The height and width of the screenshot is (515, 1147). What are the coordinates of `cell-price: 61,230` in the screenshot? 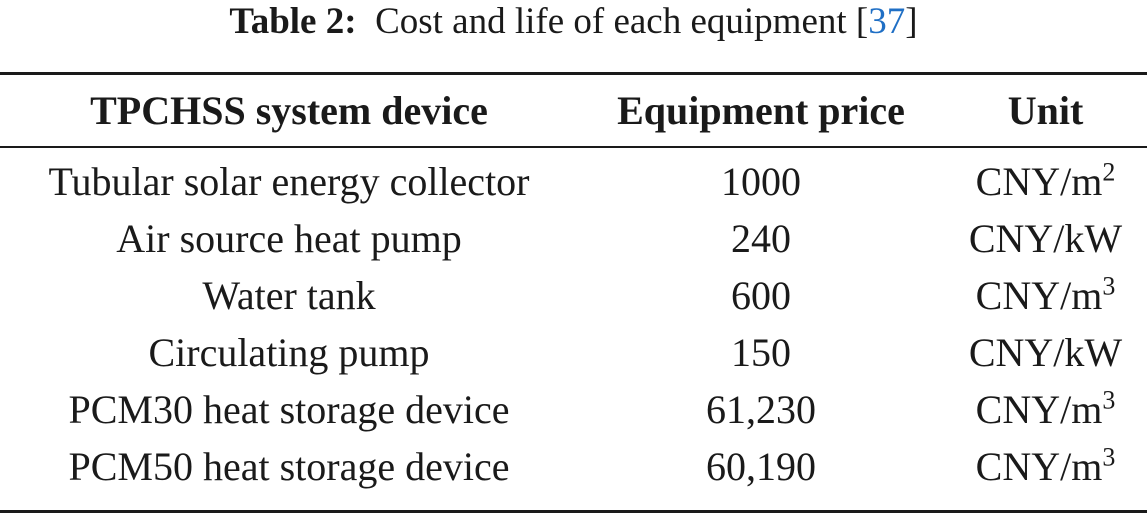 It's located at (761, 409).